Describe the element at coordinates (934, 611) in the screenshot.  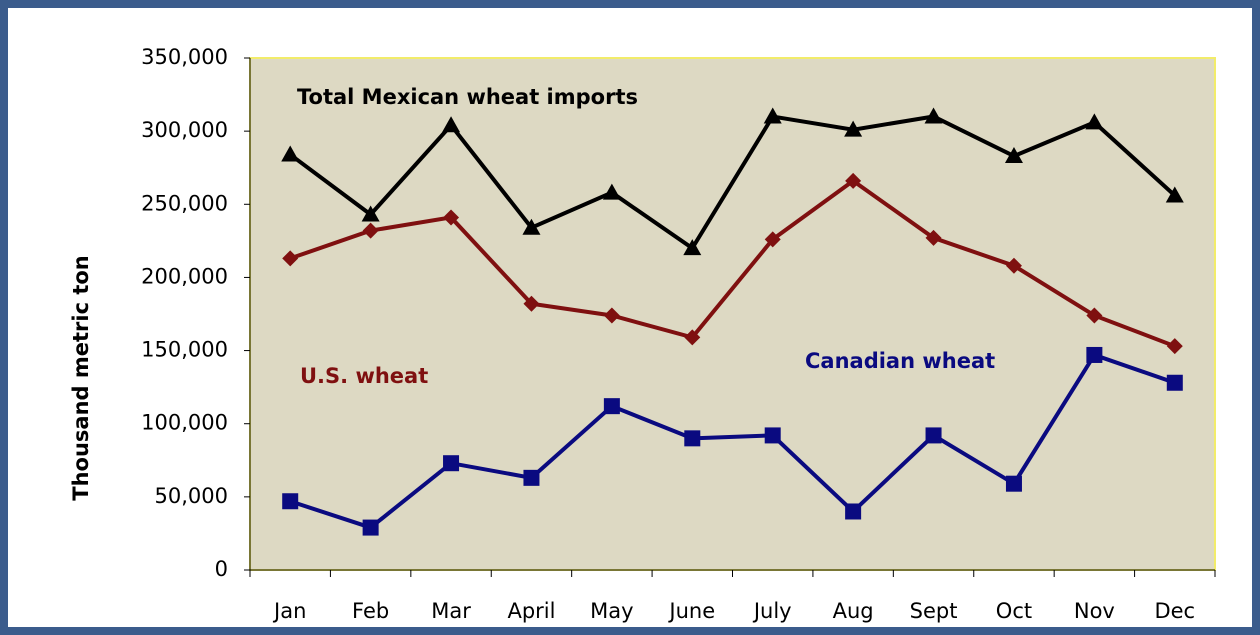
I see `x-tick-label: Sept` at that location.